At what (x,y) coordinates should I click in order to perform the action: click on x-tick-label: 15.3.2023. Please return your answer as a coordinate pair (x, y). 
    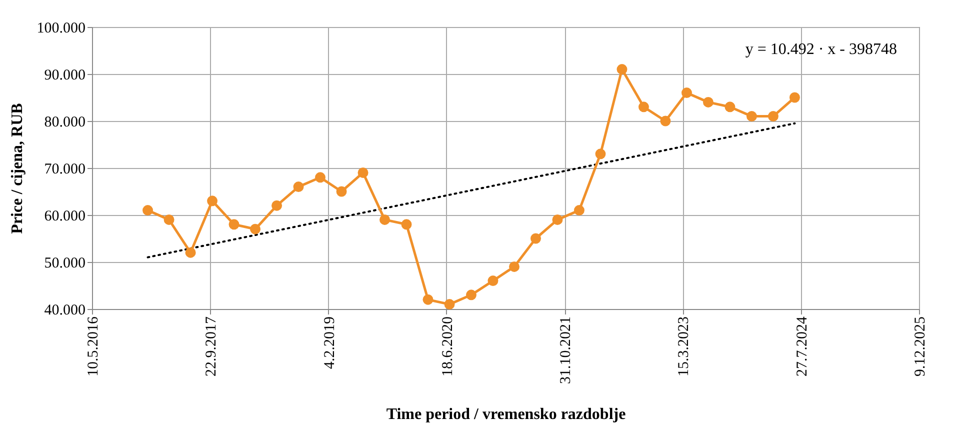
    Looking at the image, I should click on (684, 346).